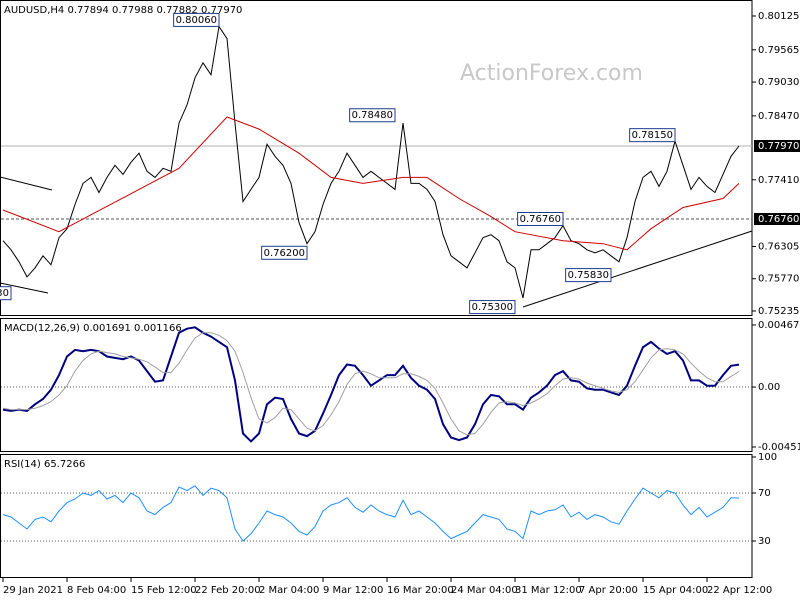 The image size is (800, 600). Describe the element at coordinates (33, 590) in the screenshot. I see `x-tick-label: 29 Jan 2021` at that location.